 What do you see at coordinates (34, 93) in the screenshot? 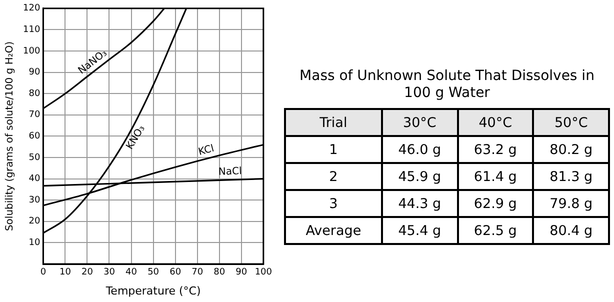
I see `y-tick-label: 80` at bounding box center [34, 93].